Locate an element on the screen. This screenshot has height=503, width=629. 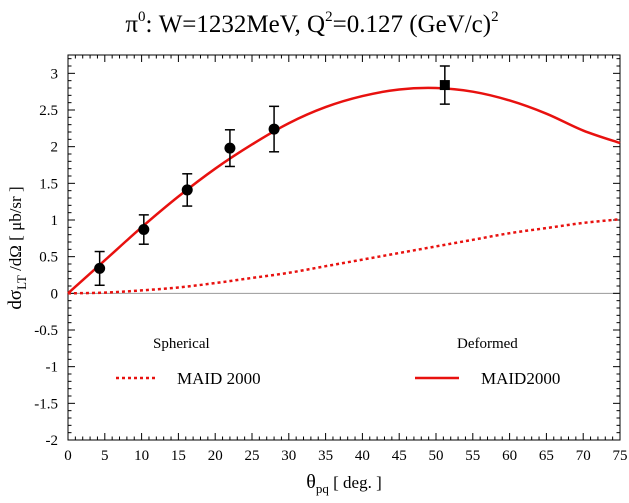
x-tick-label: 75 is located at coordinates (620, 456).